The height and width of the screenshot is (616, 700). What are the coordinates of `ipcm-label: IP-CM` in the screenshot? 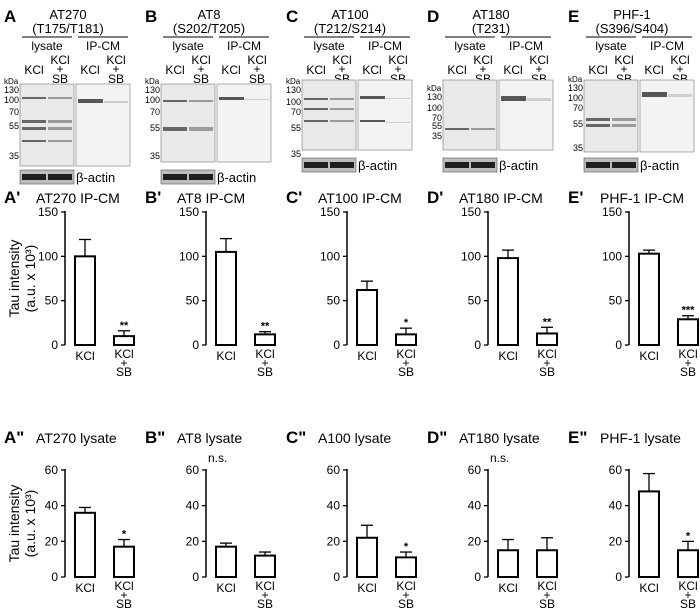 It's located at (667, 46).